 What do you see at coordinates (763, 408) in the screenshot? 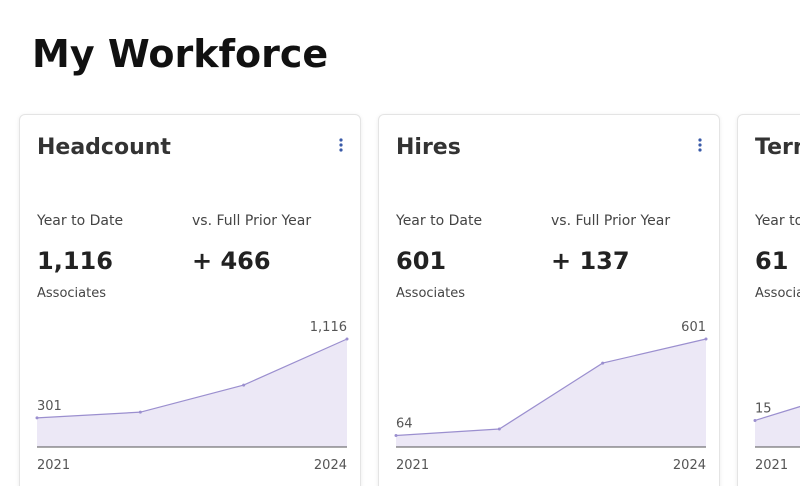
I see `data-label: 15` at bounding box center [763, 408].